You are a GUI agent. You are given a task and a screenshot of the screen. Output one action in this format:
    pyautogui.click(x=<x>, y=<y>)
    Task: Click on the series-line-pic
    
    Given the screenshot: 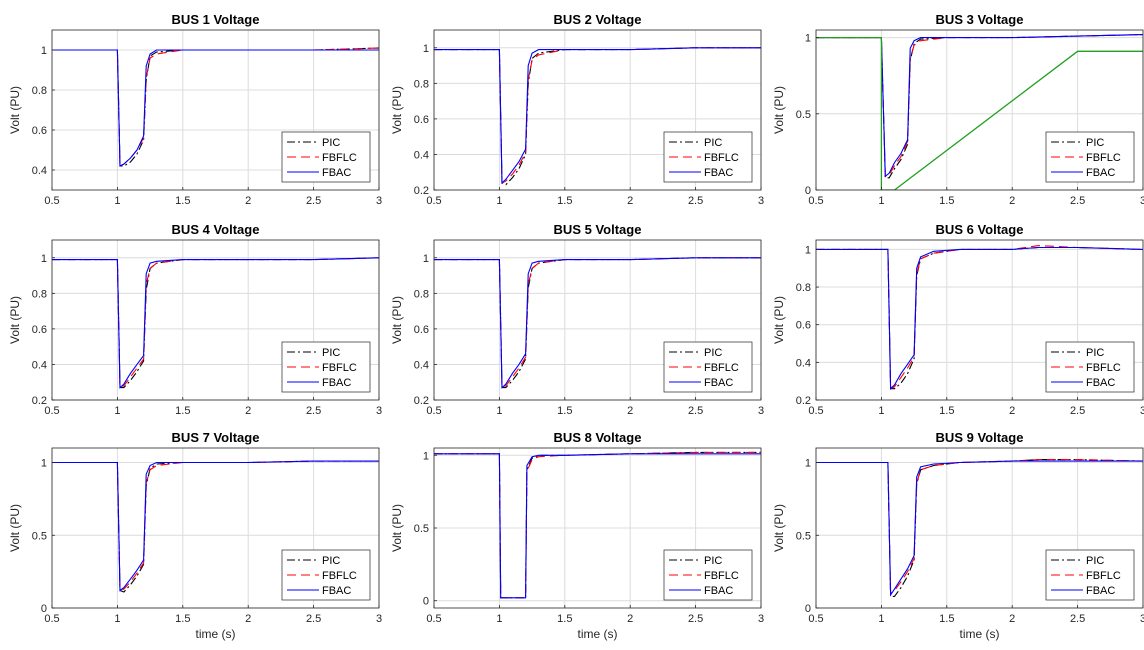 What is the action you would take?
    pyautogui.click(x=979, y=318)
    